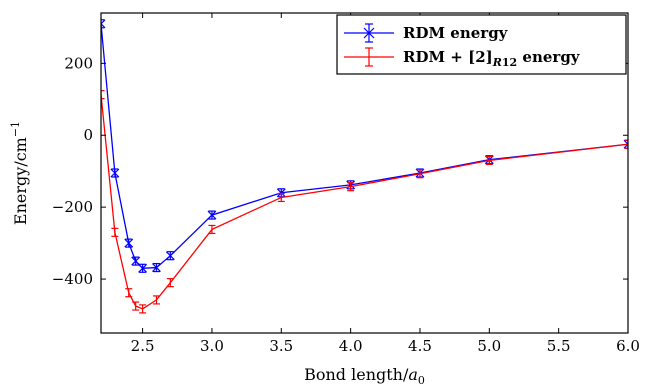 This screenshot has width=659, height=388. I want to click on x-tick-label: 5.5, so click(559, 346).